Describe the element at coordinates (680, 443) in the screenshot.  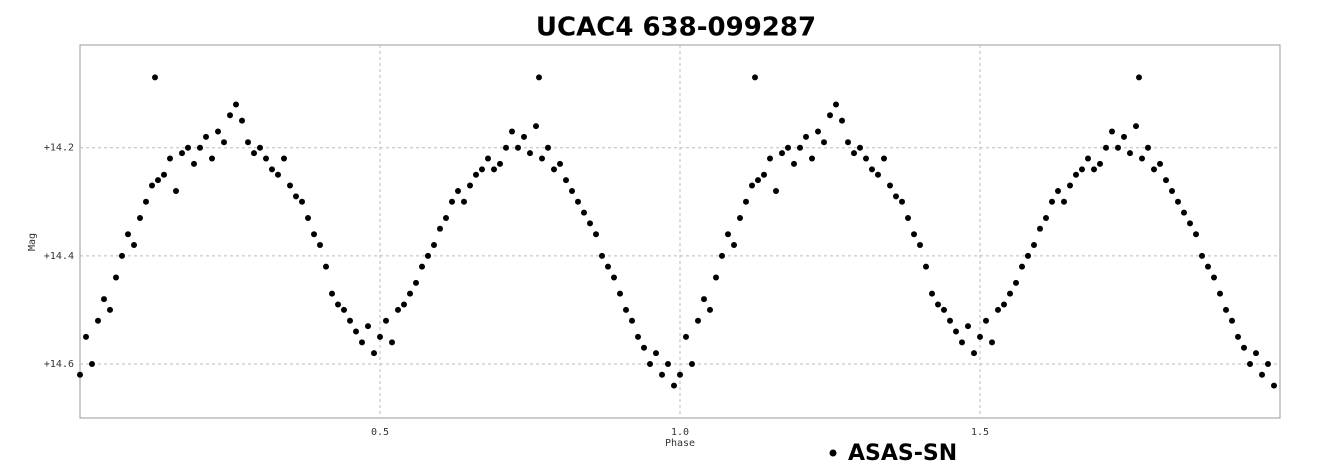
I see `x-axis-label: Phase` at that location.